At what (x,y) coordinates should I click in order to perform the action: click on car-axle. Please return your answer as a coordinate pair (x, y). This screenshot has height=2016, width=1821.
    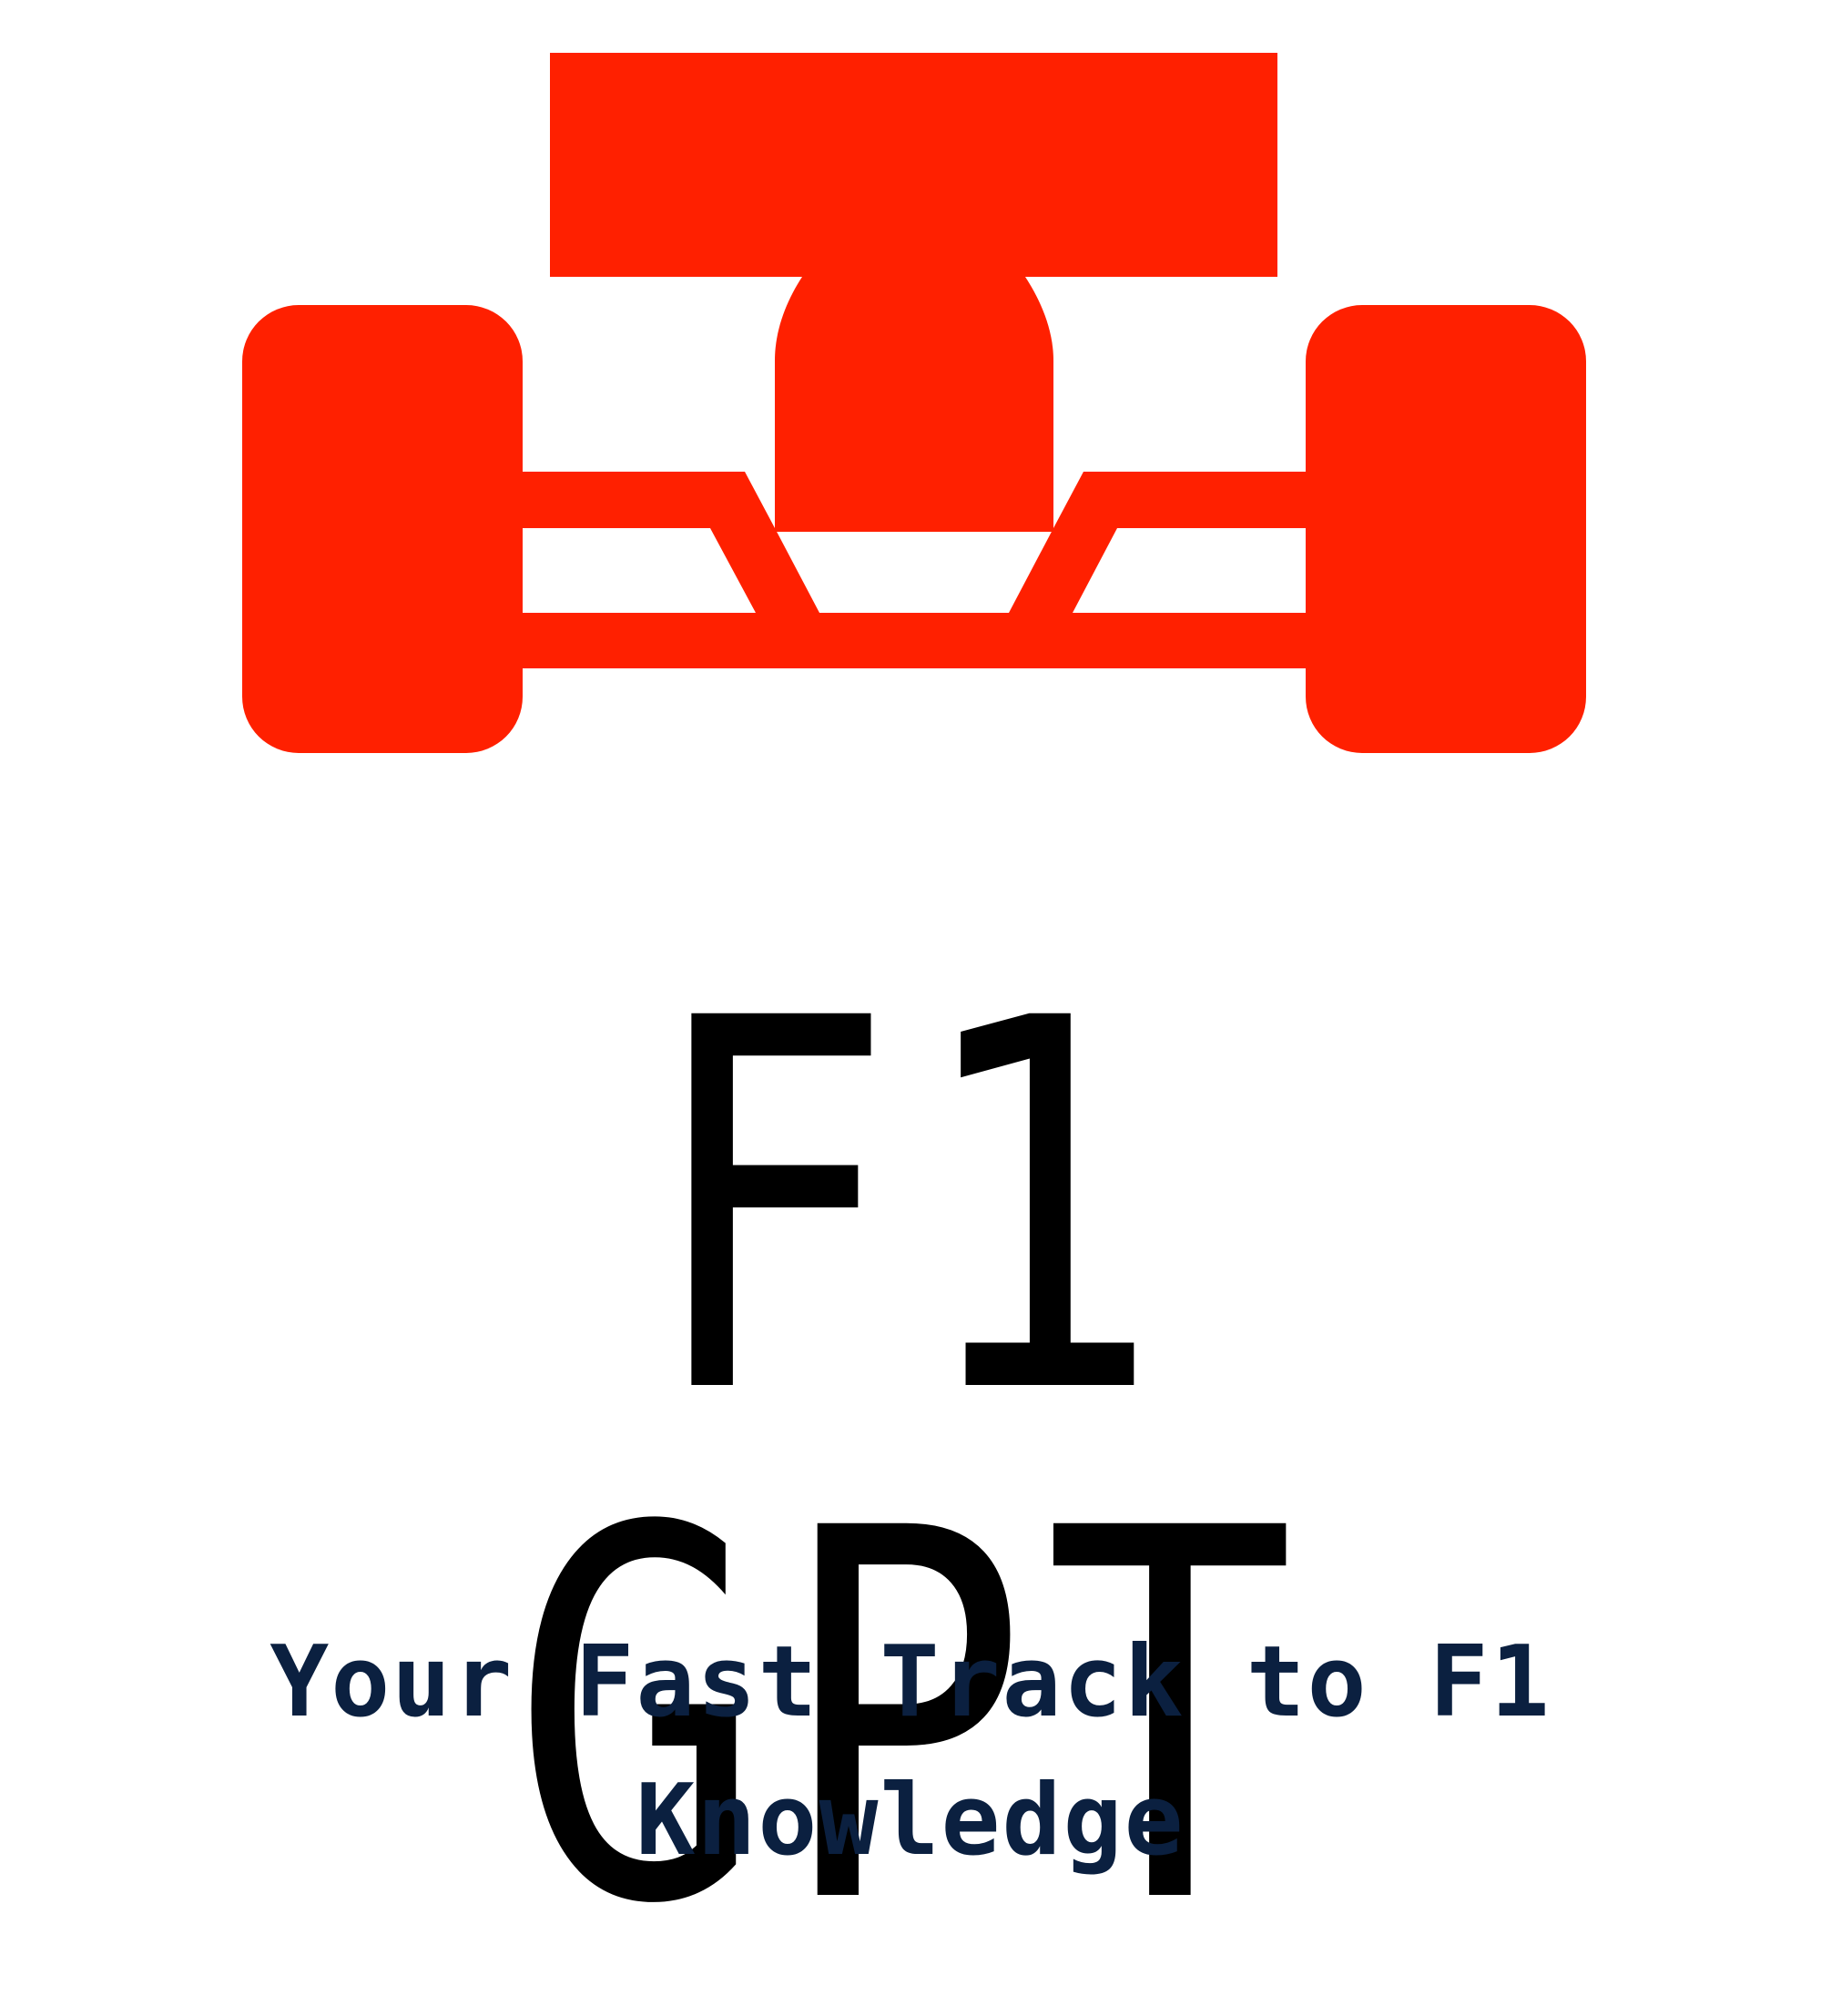
    Looking at the image, I should click on (915, 641).